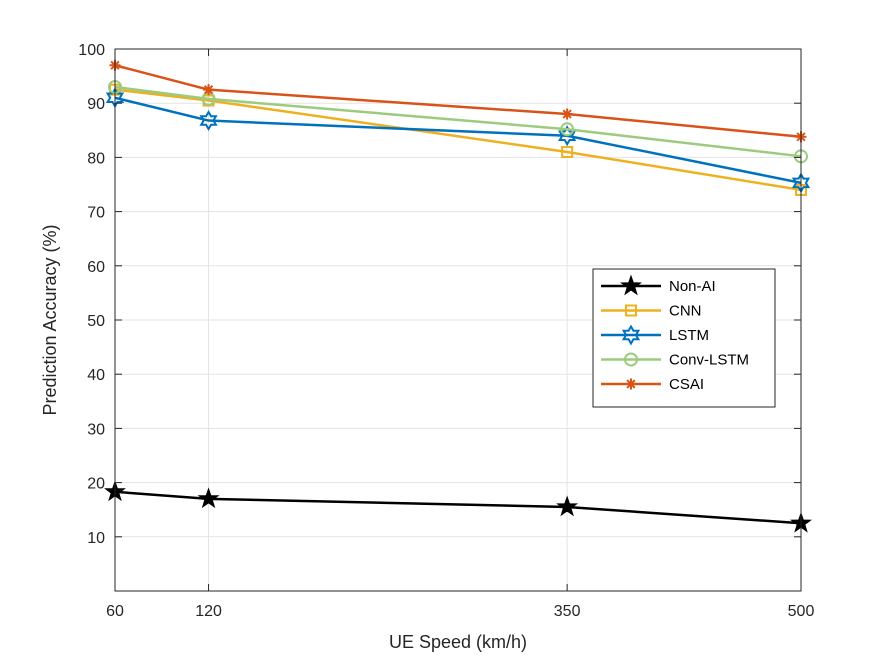 The image size is (886, 664). Describe the element at coordinates (655, 335) in the screenshot. I see `legend-entry: LSTM` at that location.